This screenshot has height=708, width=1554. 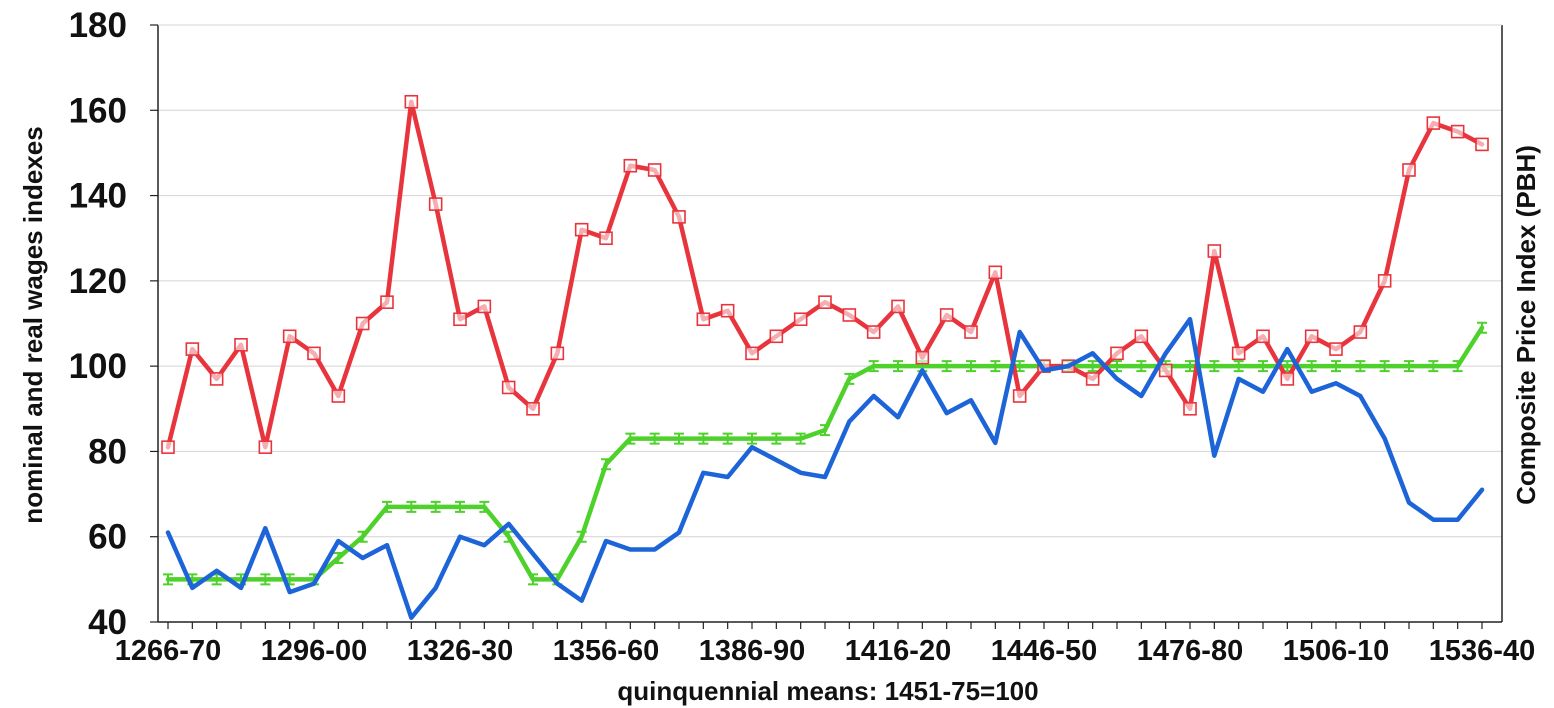 What do you see at coordinates (460, 651) in the screenshot?
I see `x-tick-label: 1326-30` at bounding box center [460, 651].